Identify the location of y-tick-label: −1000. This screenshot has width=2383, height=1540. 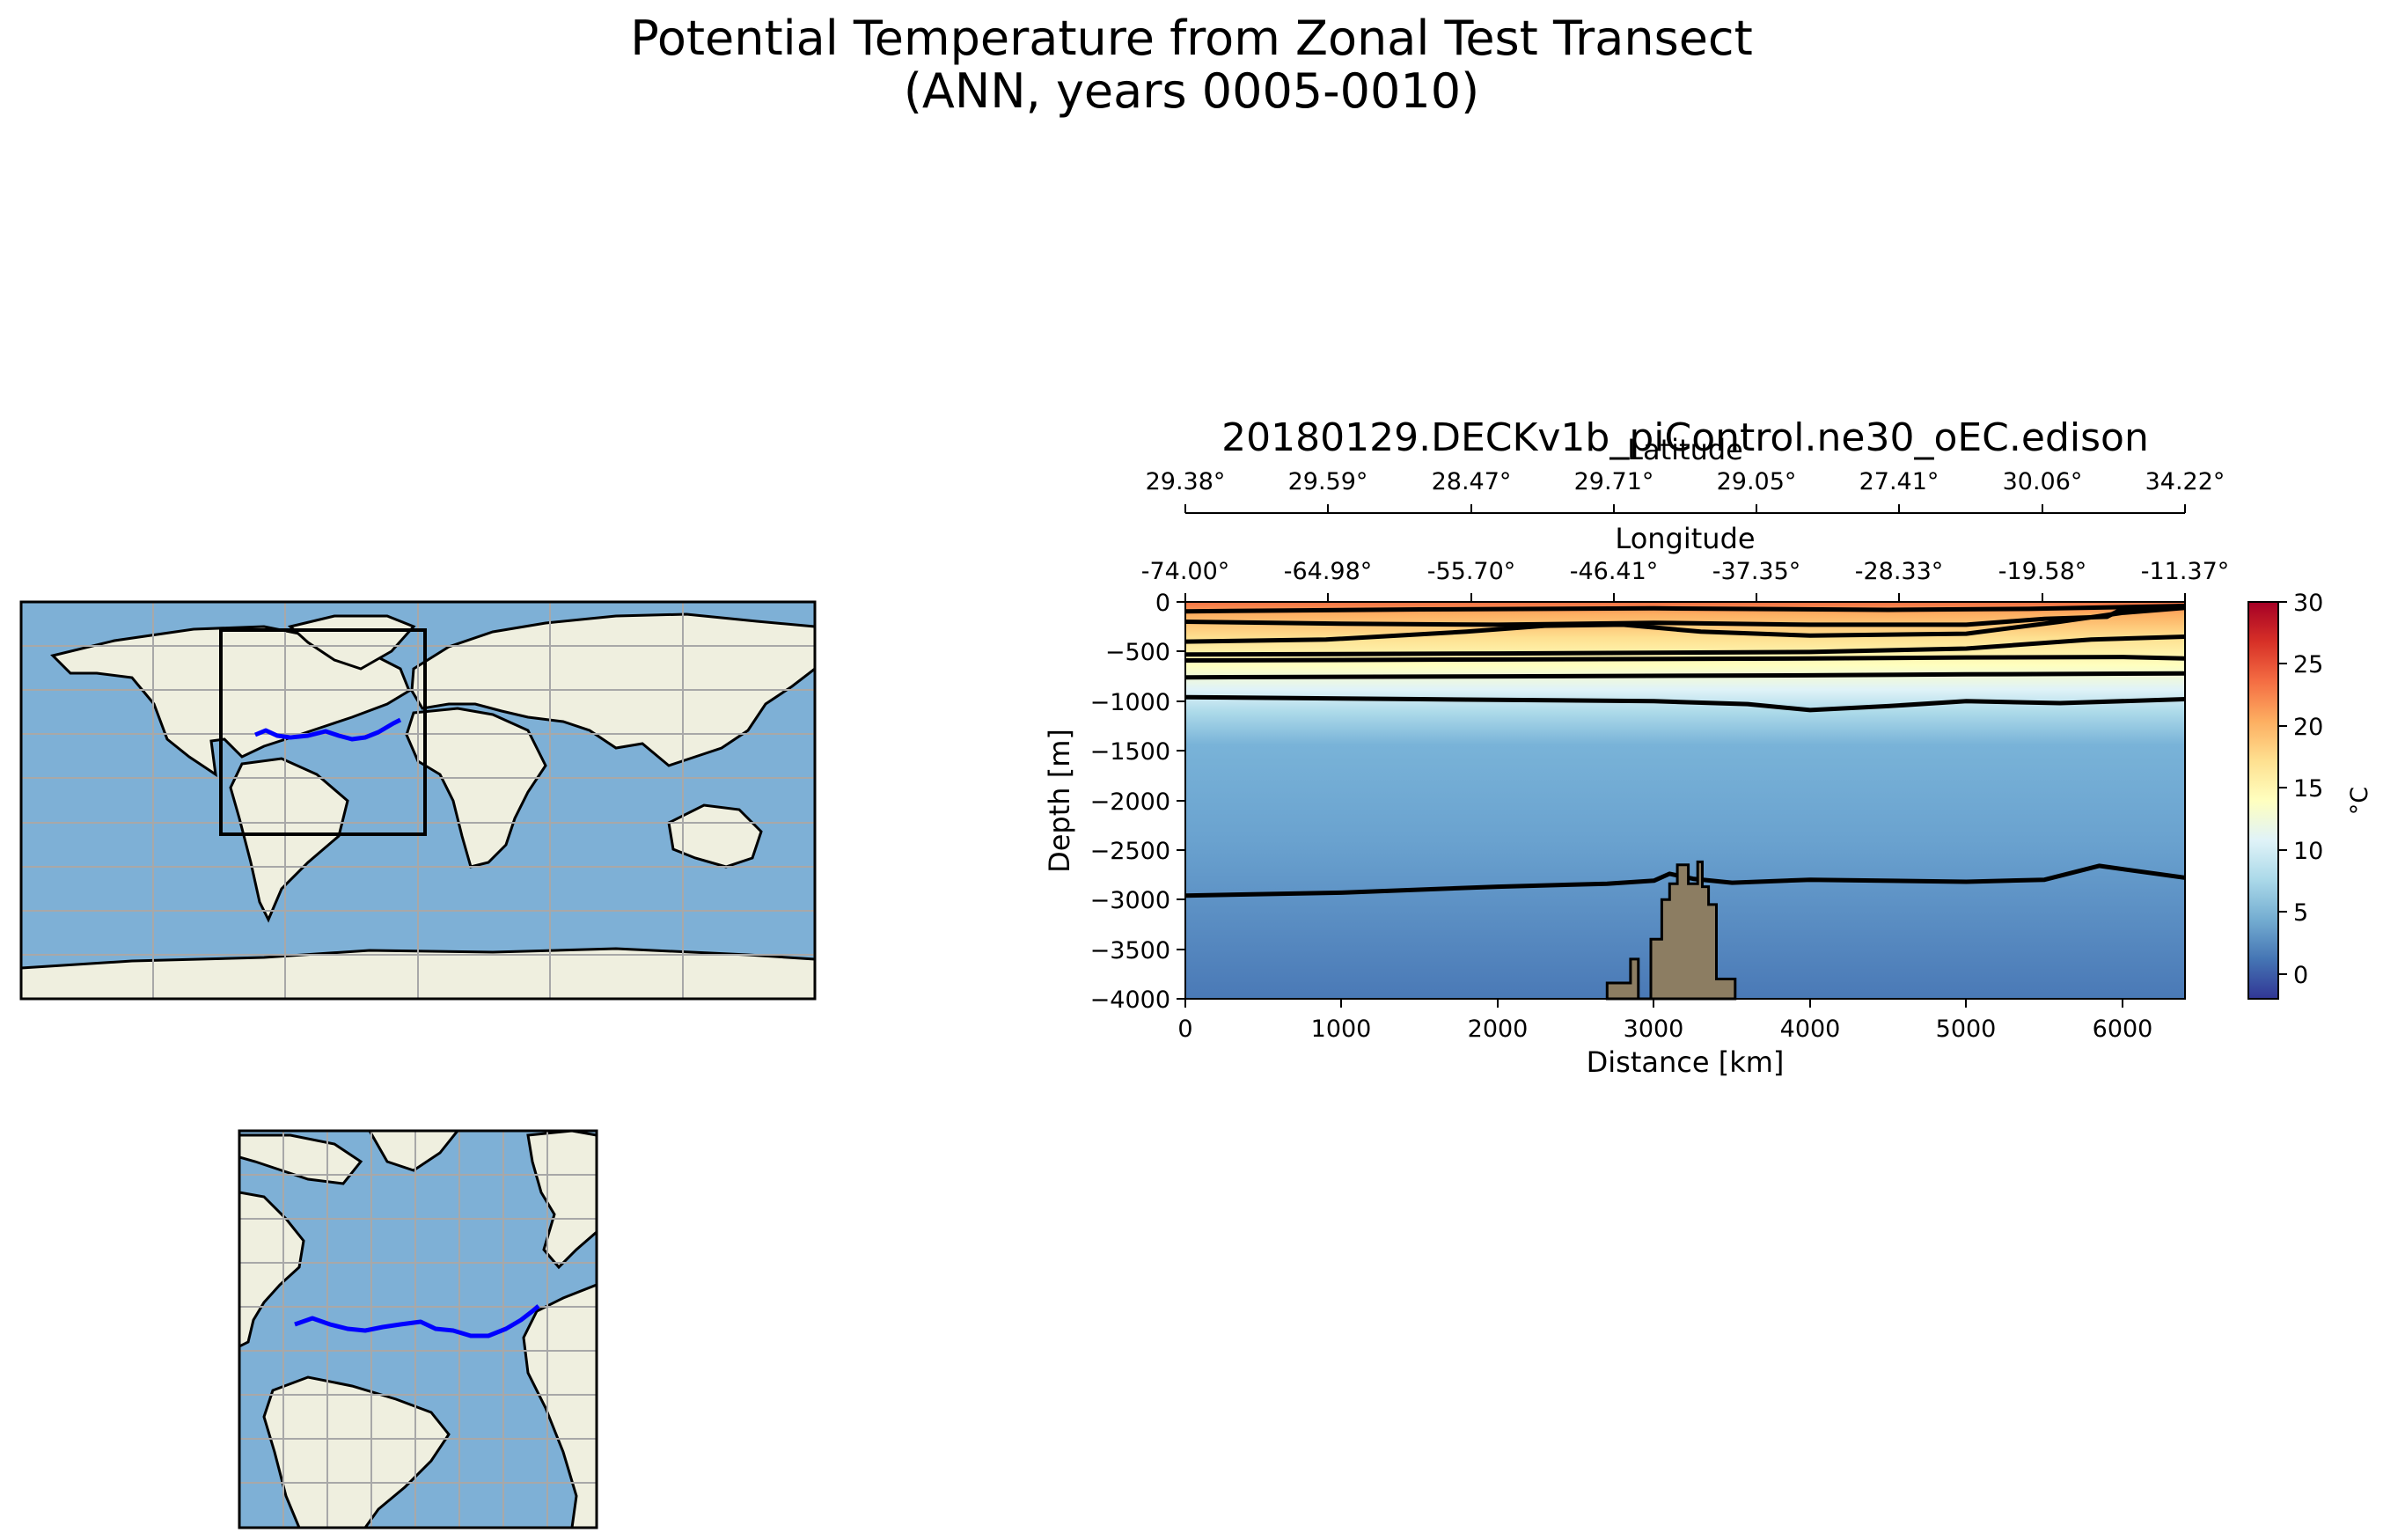
(1130, 703).